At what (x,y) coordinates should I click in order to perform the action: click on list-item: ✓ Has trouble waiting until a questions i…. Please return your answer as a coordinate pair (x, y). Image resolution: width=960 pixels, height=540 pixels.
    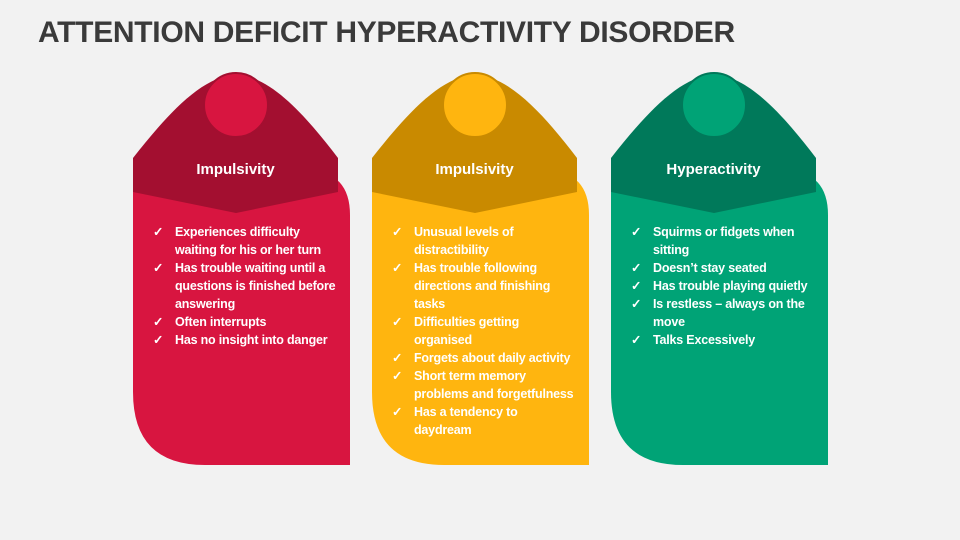
    Looking at the image, I should click on (245, 286).